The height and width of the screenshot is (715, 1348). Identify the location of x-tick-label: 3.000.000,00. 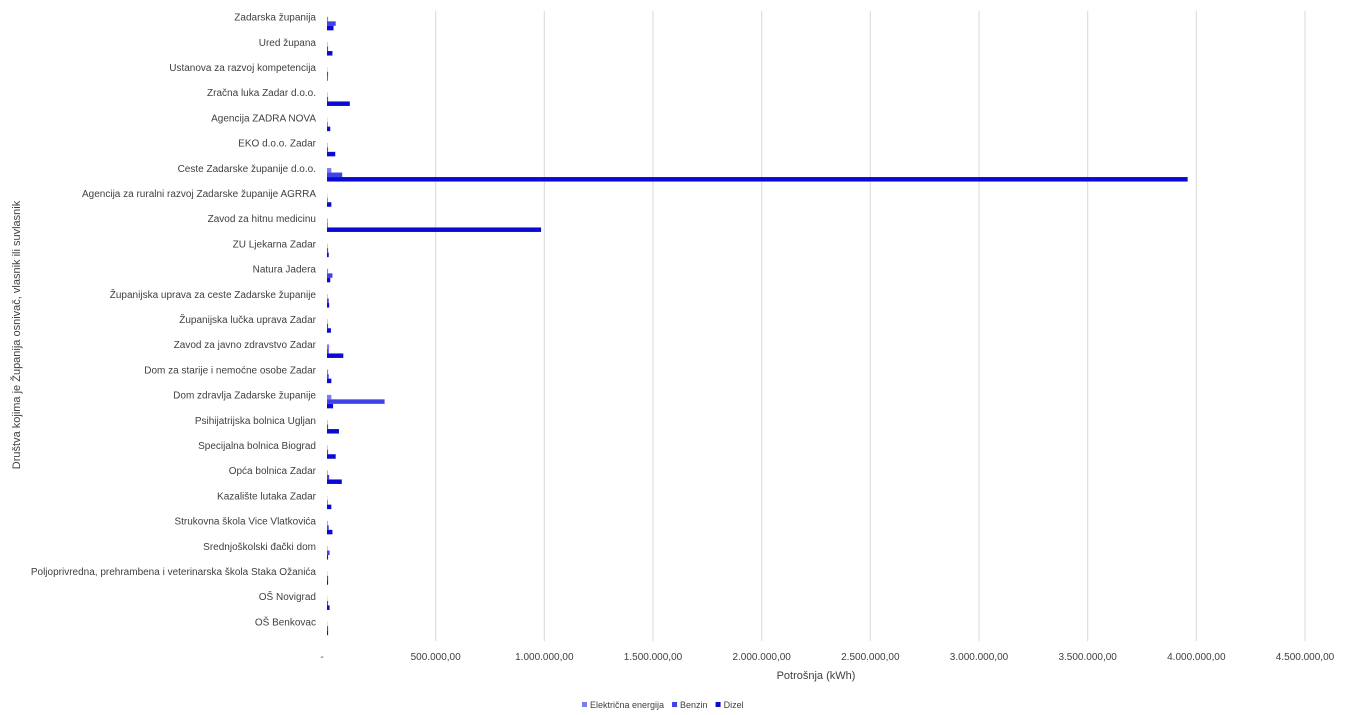
(979, 657).